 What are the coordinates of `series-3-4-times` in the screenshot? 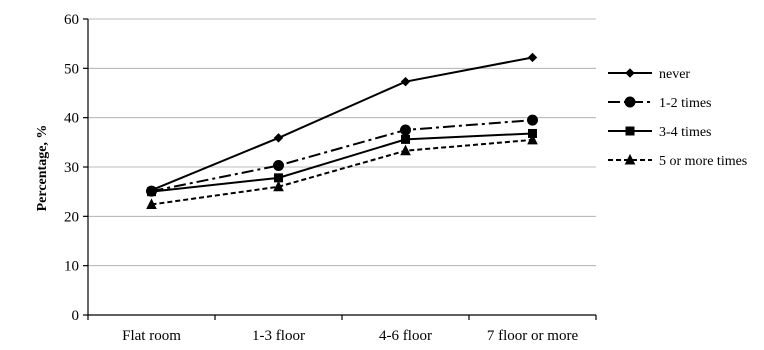 It's located at (342, 162).